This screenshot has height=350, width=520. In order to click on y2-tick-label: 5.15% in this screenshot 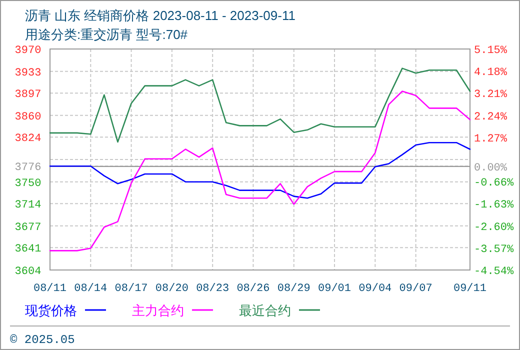, I will do `click(491, 51)`.